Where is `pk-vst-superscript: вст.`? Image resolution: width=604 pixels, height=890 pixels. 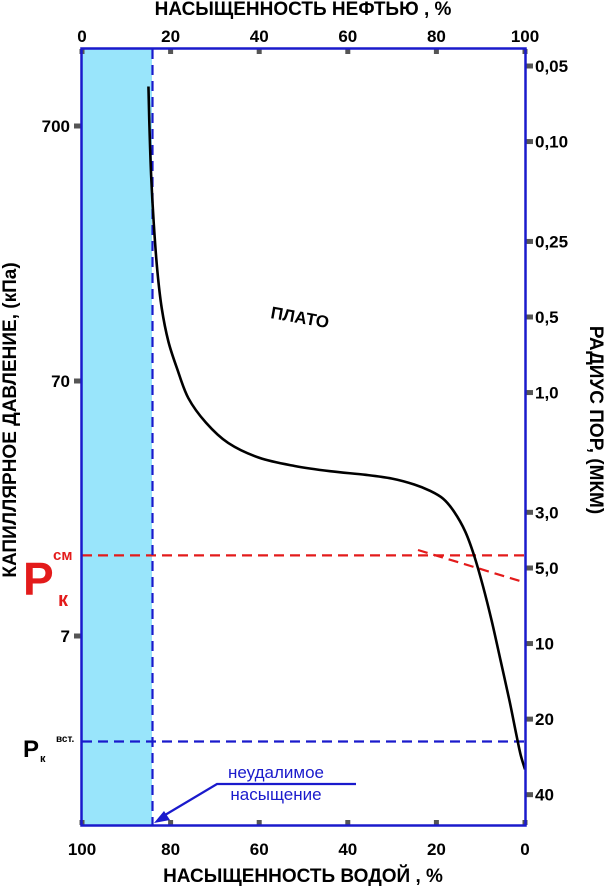
pk-vst-superscript: вст. is located at coordinates (65, 739).